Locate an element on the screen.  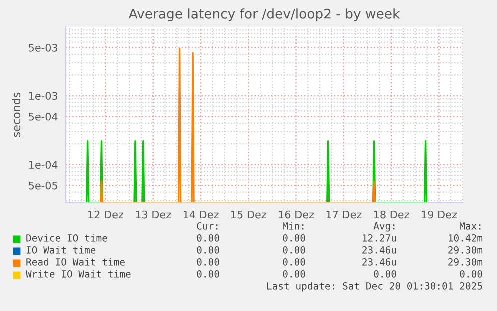
legend-label: Device IO time is located at coordinates (67, 238).